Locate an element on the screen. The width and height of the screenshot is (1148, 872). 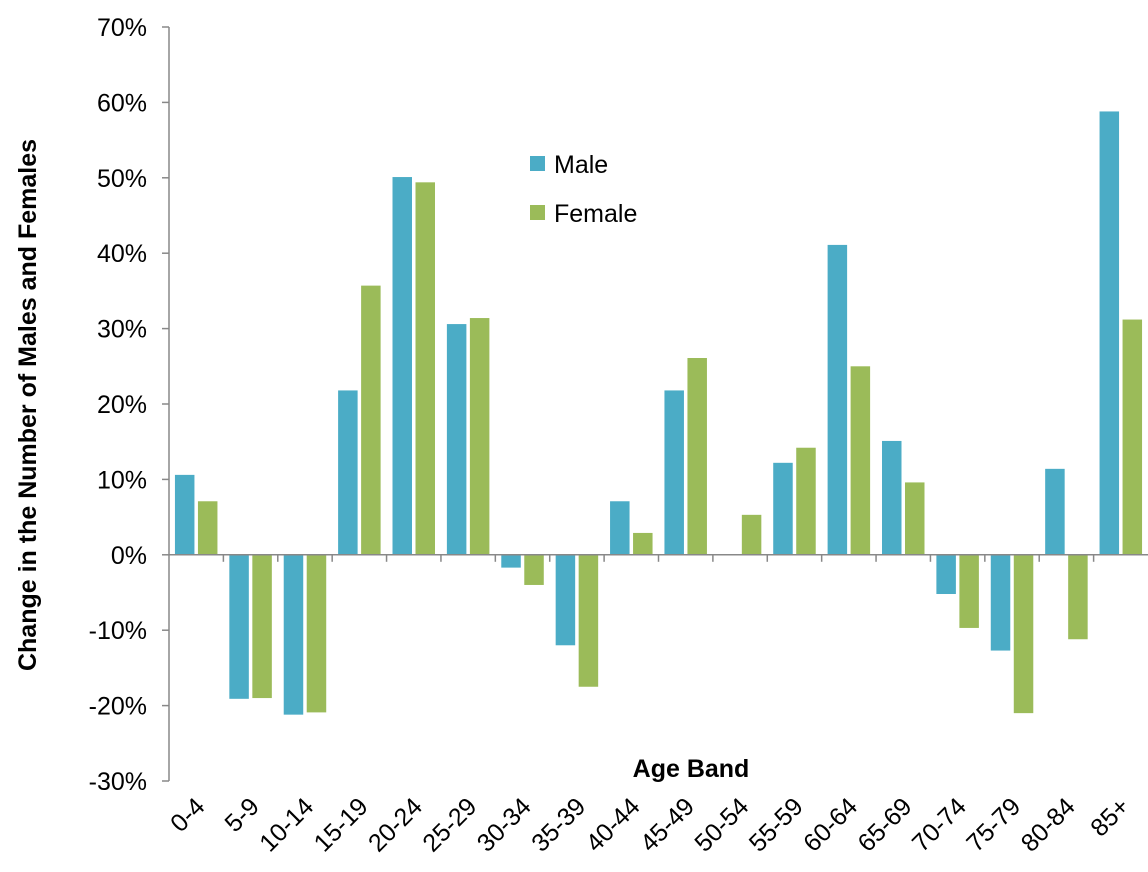
x-tick-label: 70-74 is located at coordinates (939, 824).